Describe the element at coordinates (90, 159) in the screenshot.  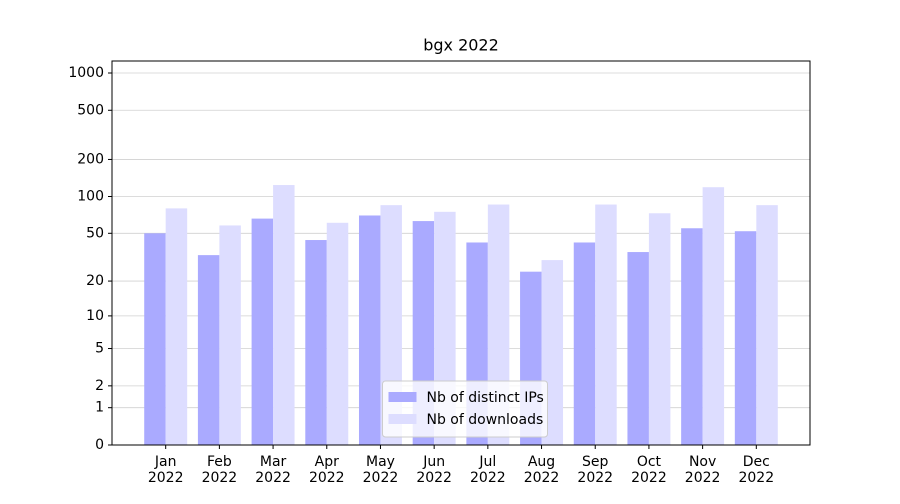
I see `y-tick-label: 200` at that location.